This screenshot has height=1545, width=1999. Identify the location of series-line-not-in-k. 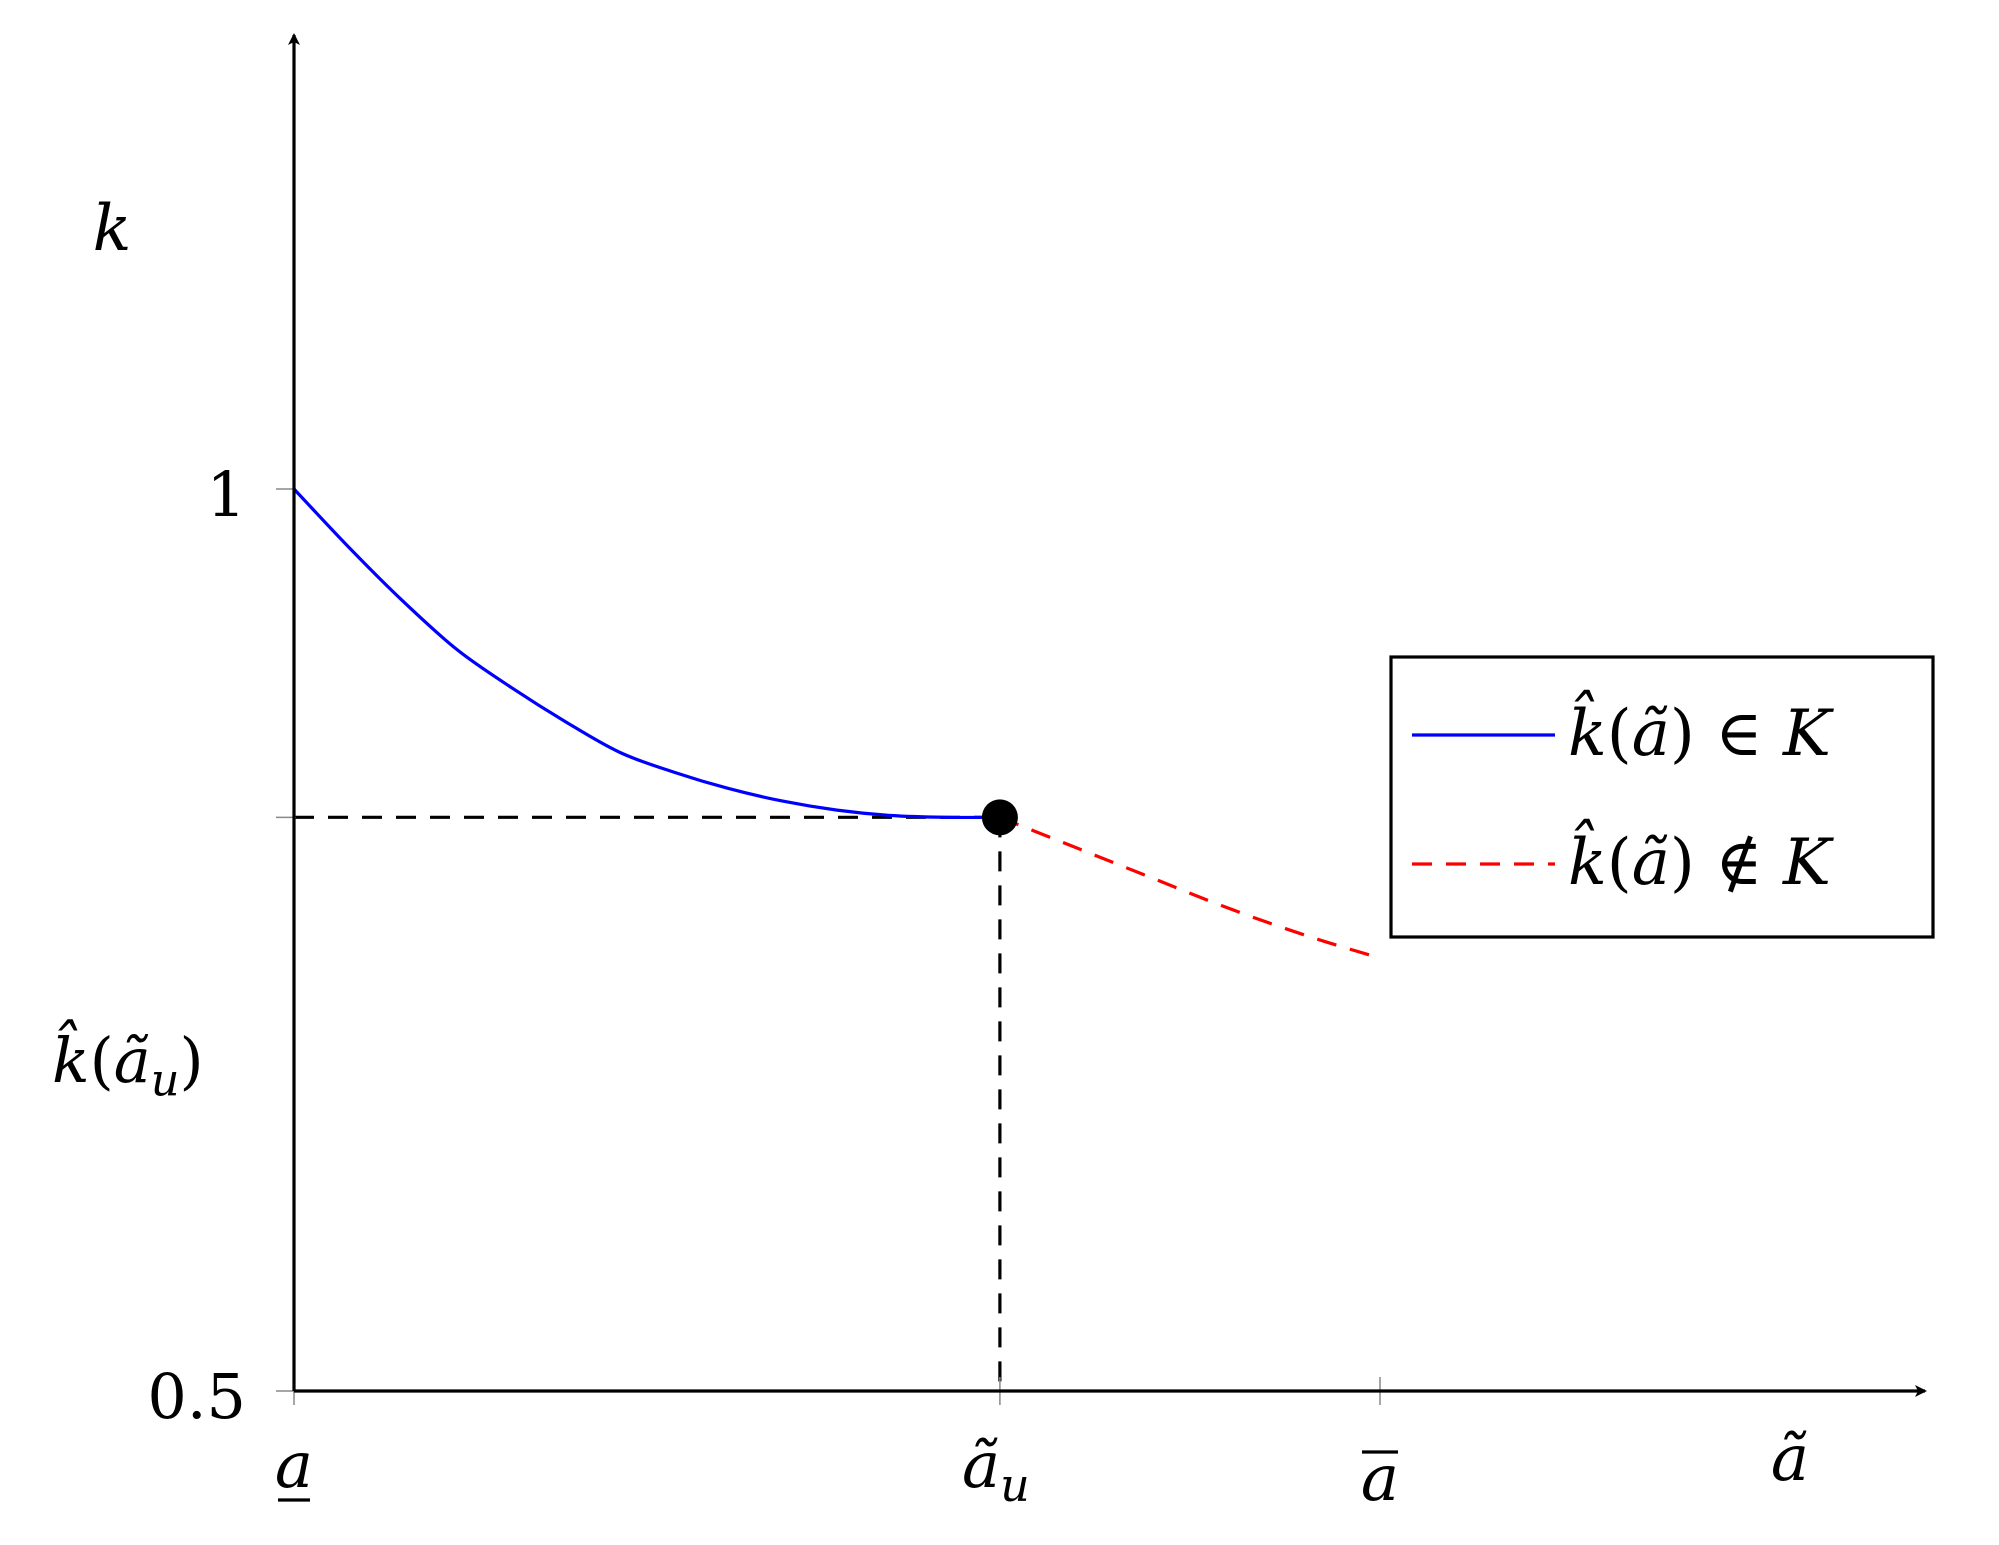
(1190, 887).